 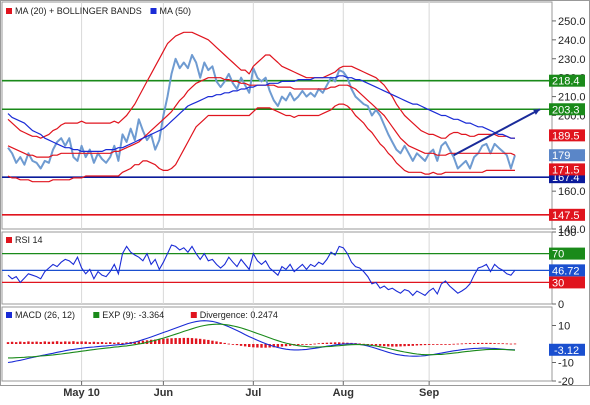 I want to click on rsi-series-rsi, so click(x=261, y=270).